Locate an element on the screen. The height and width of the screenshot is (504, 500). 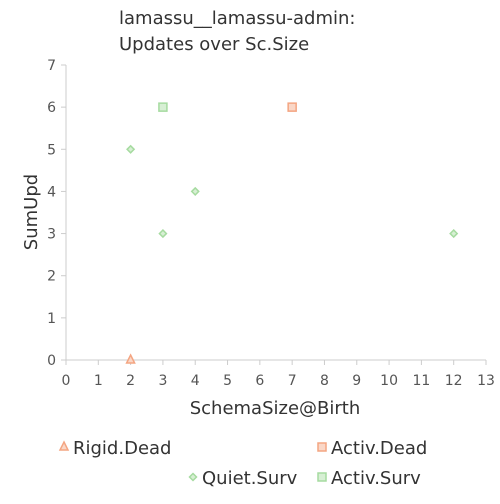
legend-label-activ-dead: Activ.Dead is located at coordinates (379, 448).